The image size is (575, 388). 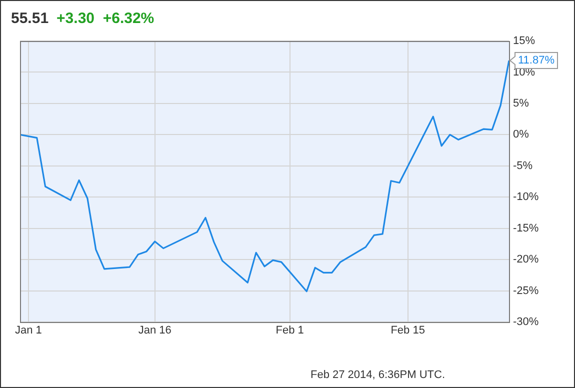 I want to click on x-tick-label: Jan 16, so click(x=155, y=330).